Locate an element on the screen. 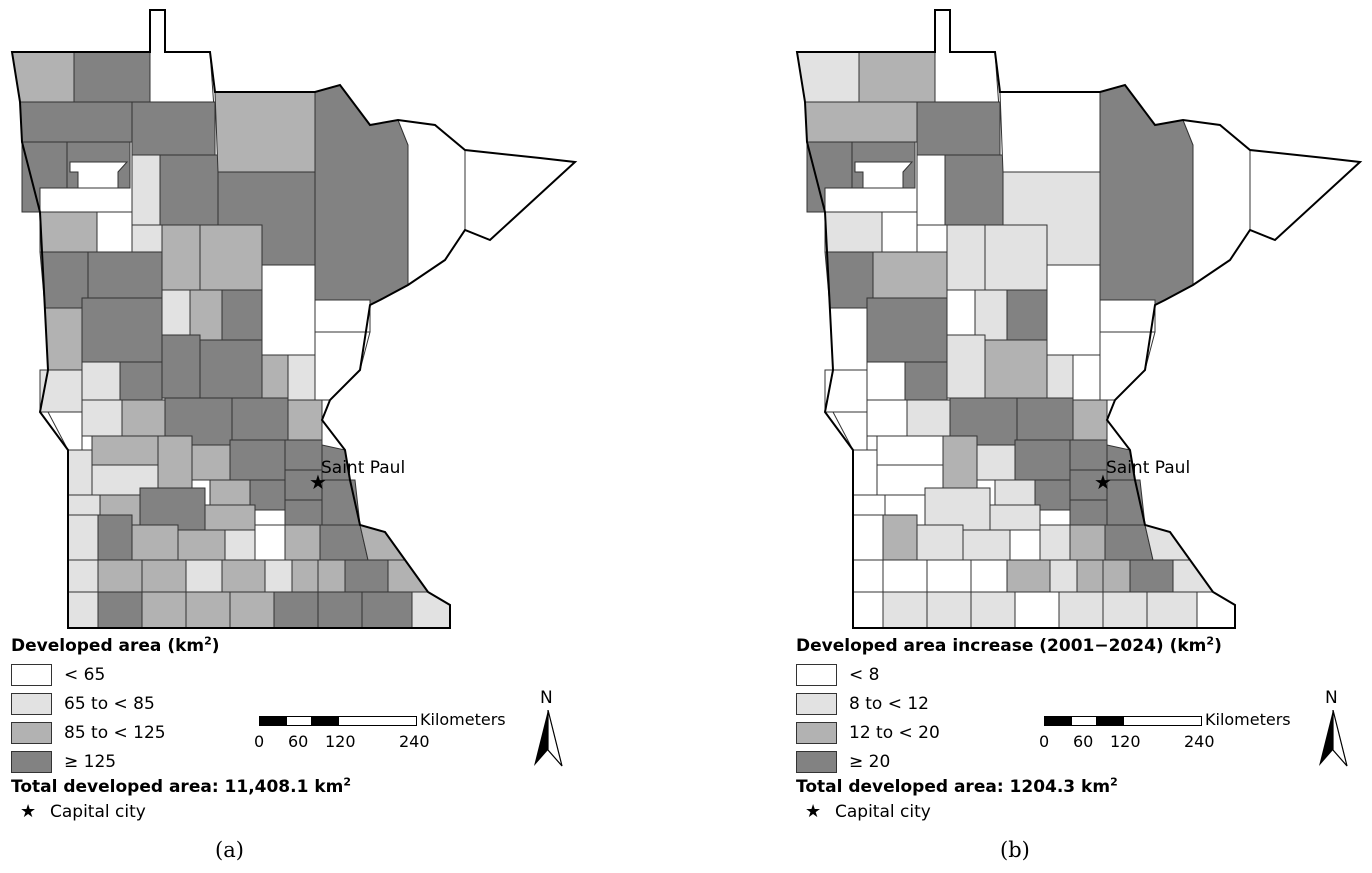  legend-label: ≥ 20 is located at coordinates (870, 762).